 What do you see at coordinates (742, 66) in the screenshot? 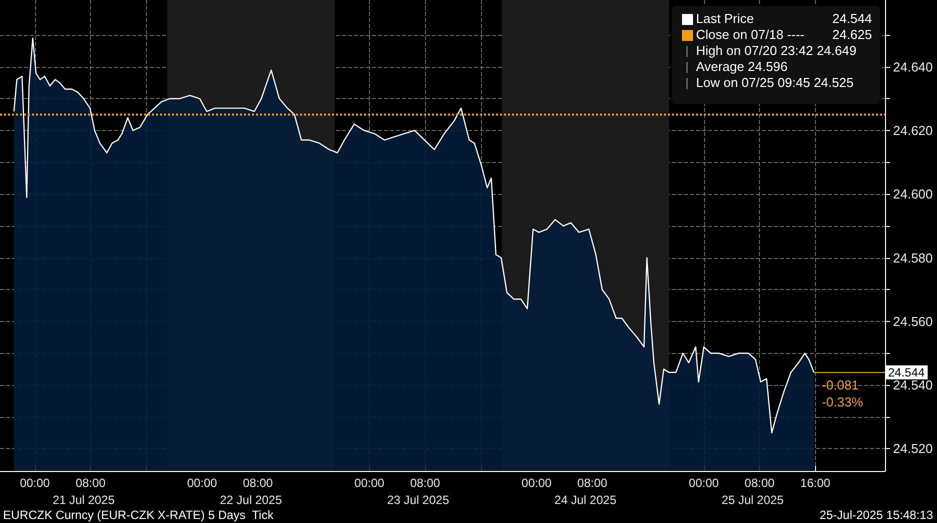
I see `annotation: Average 24.596` at bounding box center [742, 66].